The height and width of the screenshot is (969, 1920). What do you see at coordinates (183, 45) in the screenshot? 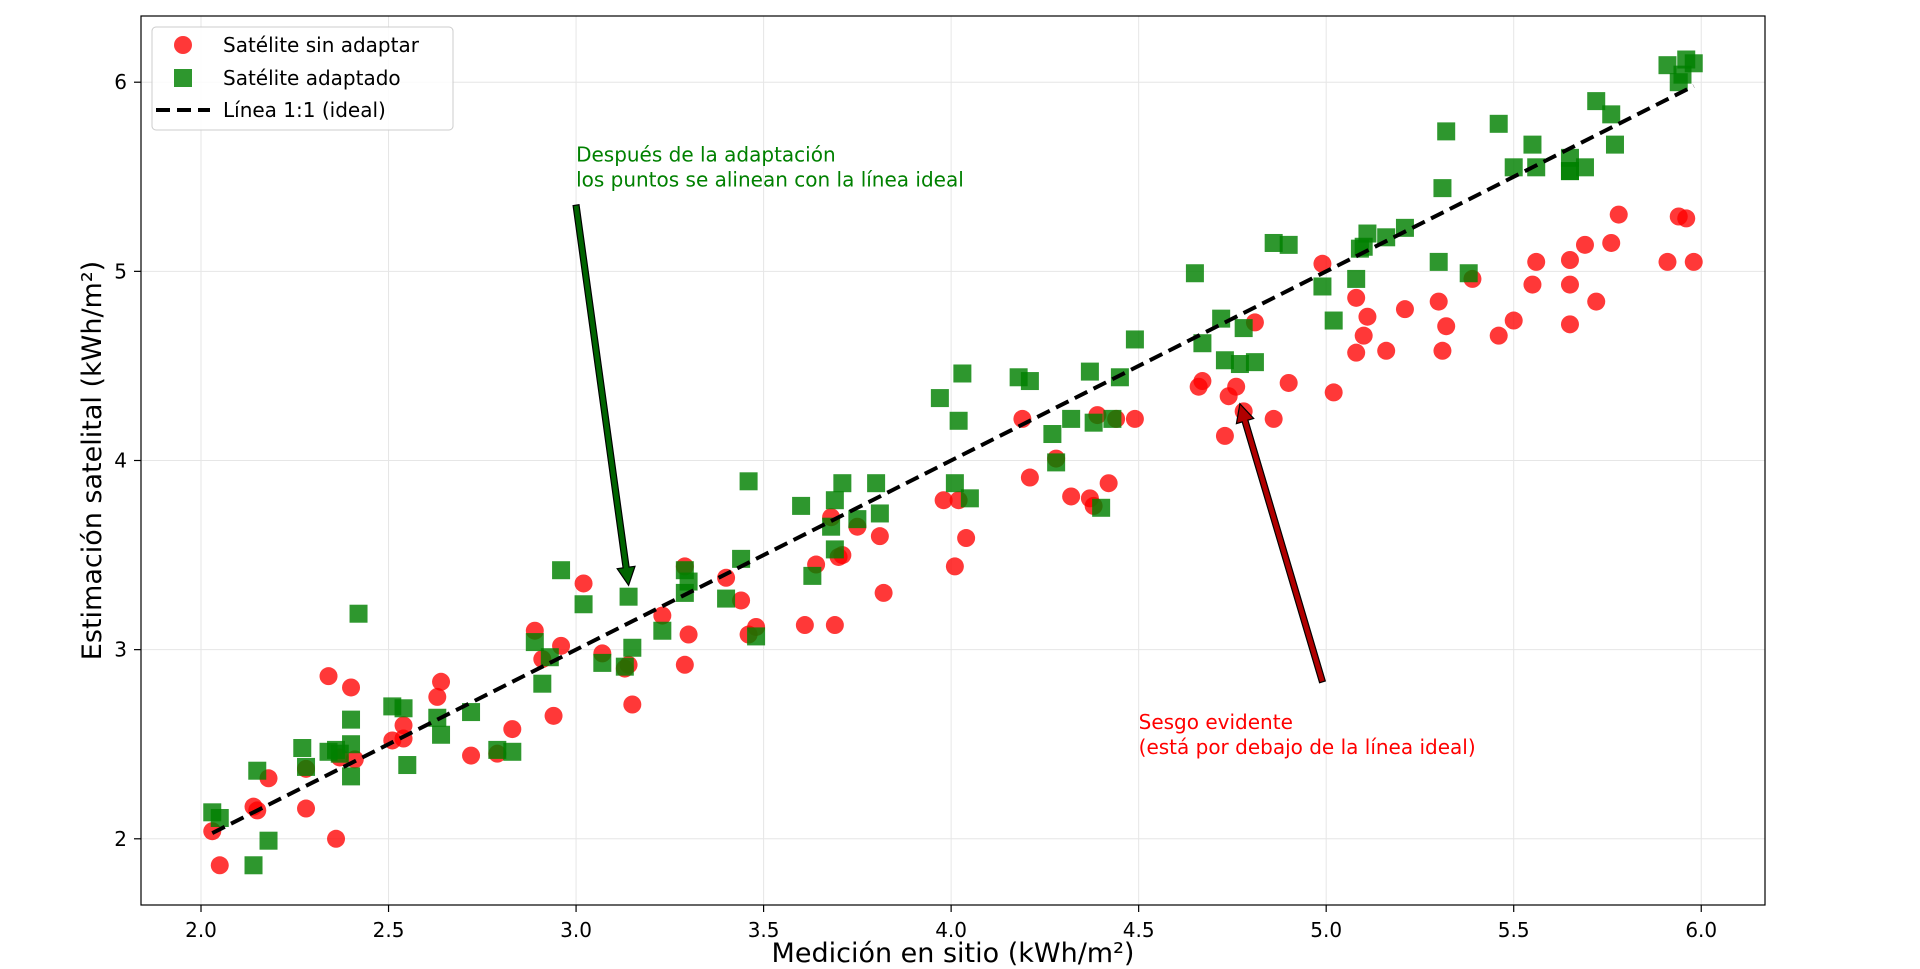
I see `legend-marker-sin-adaptar` at bounding box center [183, 45].